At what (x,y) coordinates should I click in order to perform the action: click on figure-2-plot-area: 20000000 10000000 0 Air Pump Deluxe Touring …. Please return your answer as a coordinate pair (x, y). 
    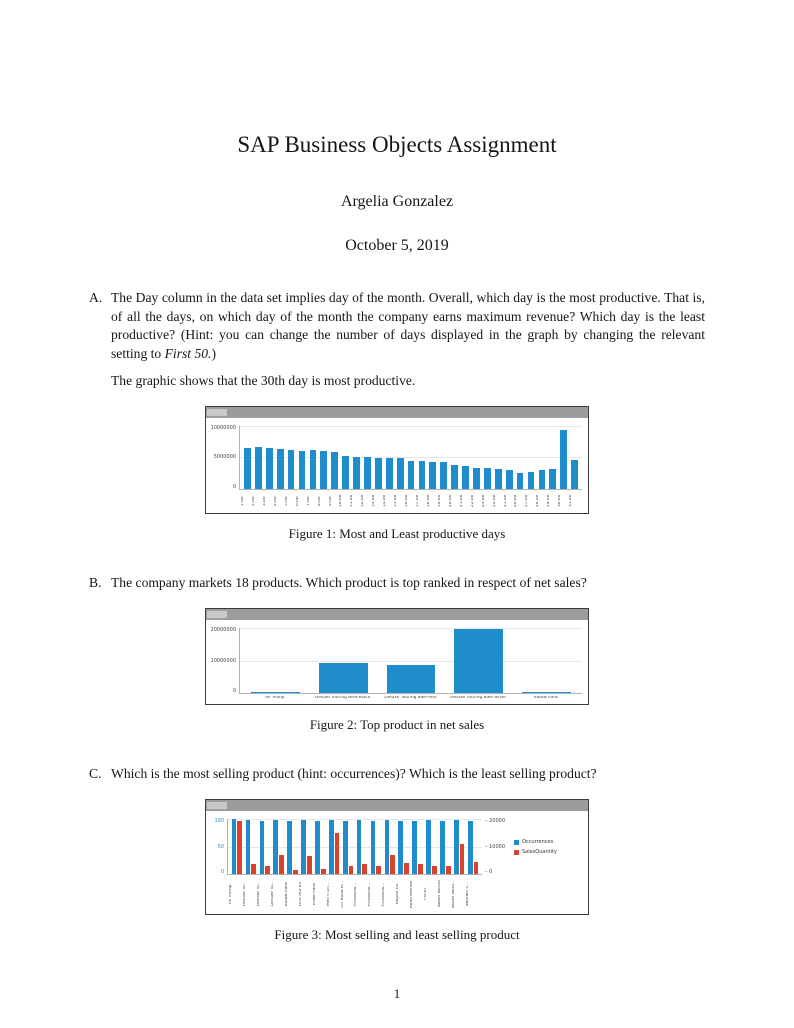
    Looking at the image, I should click on (397, 662).